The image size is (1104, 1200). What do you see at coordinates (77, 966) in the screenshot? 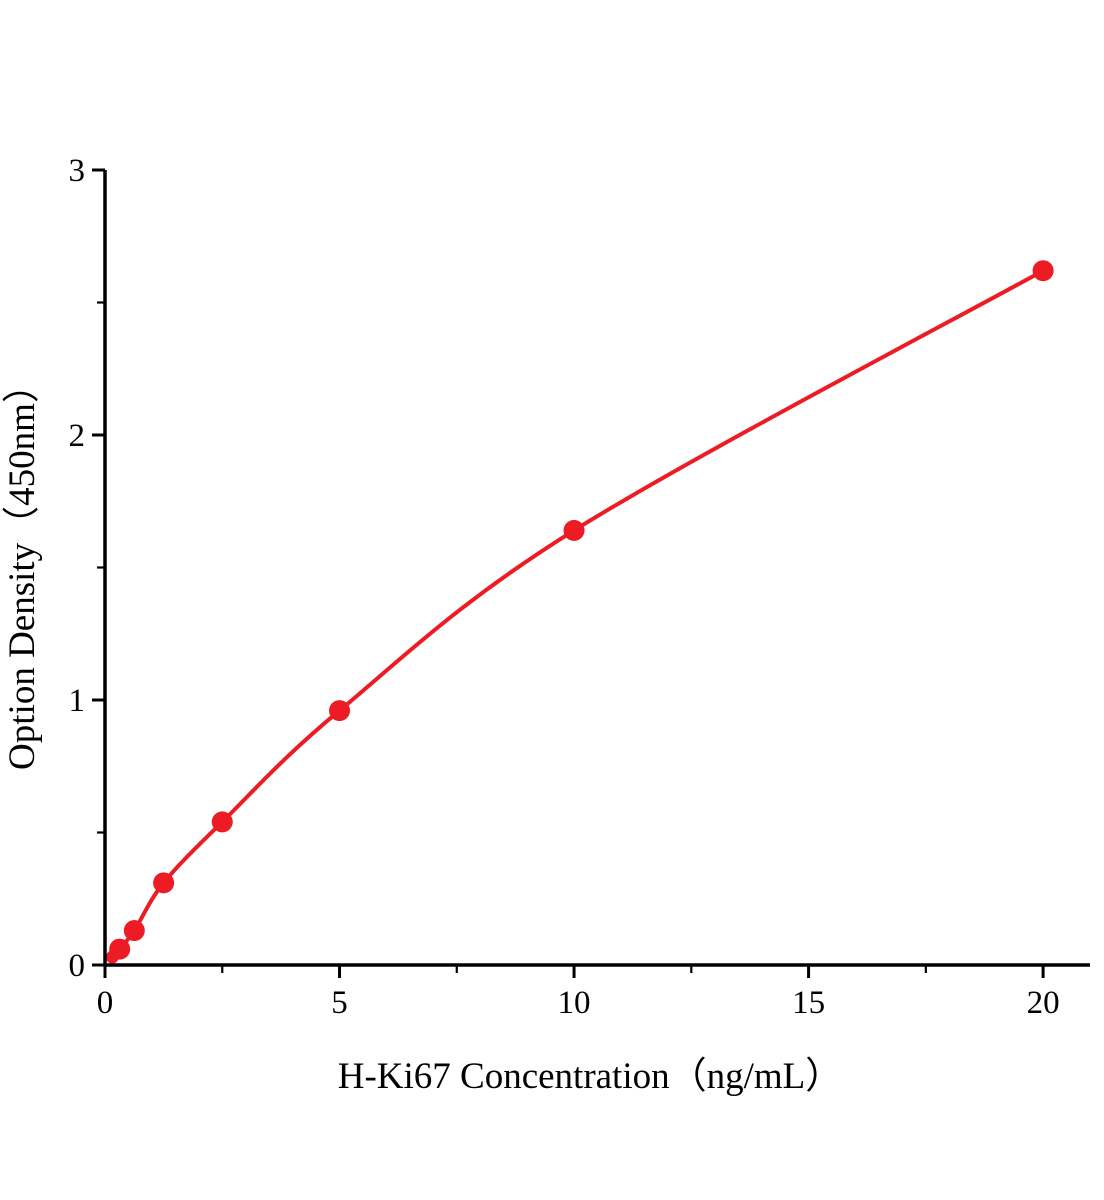
I see `y-tick-label: 0` at bounding box center [77, 966].